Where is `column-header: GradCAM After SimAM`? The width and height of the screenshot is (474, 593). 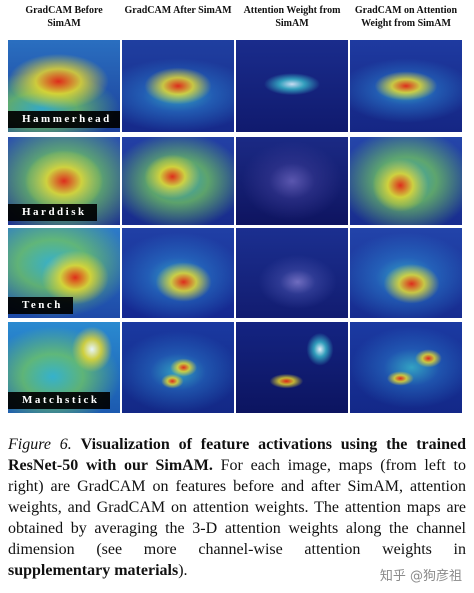 column-header: GradCAM After SimAM is located at coordinates (178, 10).